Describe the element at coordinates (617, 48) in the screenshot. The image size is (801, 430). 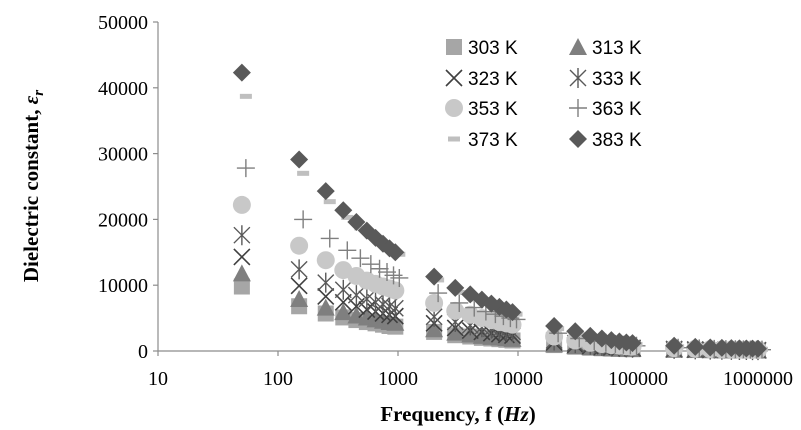
I see `legend-label: 313 K` at that location.